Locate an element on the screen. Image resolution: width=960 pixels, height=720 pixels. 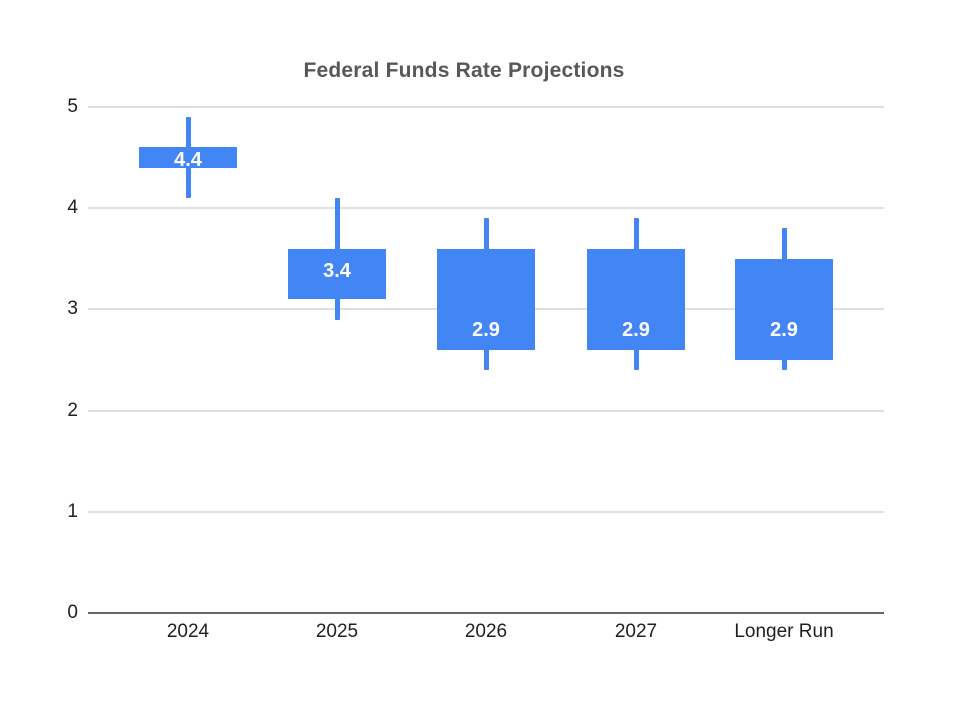
candle-value-label: 3.4 is located at coordinates (337, 270).